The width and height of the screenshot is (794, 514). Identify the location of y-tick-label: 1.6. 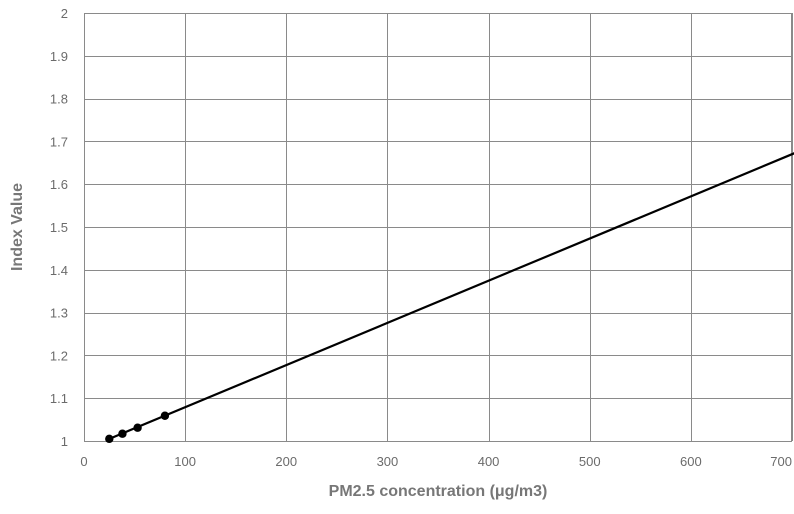
(59, 184).